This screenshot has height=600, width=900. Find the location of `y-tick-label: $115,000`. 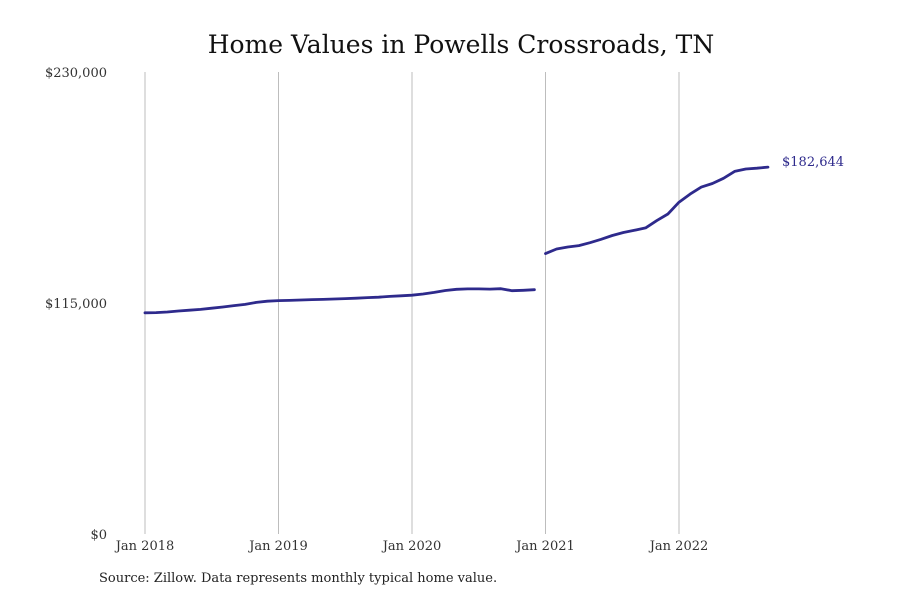

y-tick-label: $115,000 is located at coordinates (76, 304).